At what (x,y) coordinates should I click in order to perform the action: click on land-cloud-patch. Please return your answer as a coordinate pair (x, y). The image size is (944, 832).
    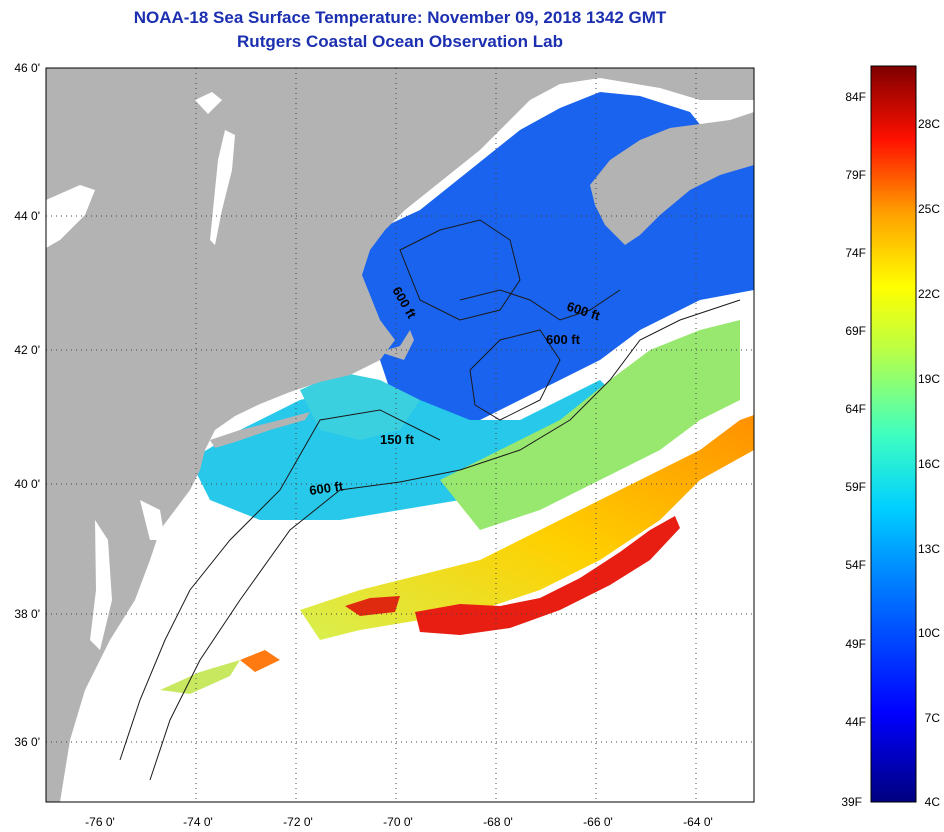
    Looking at the image, I should click on (208, 103).